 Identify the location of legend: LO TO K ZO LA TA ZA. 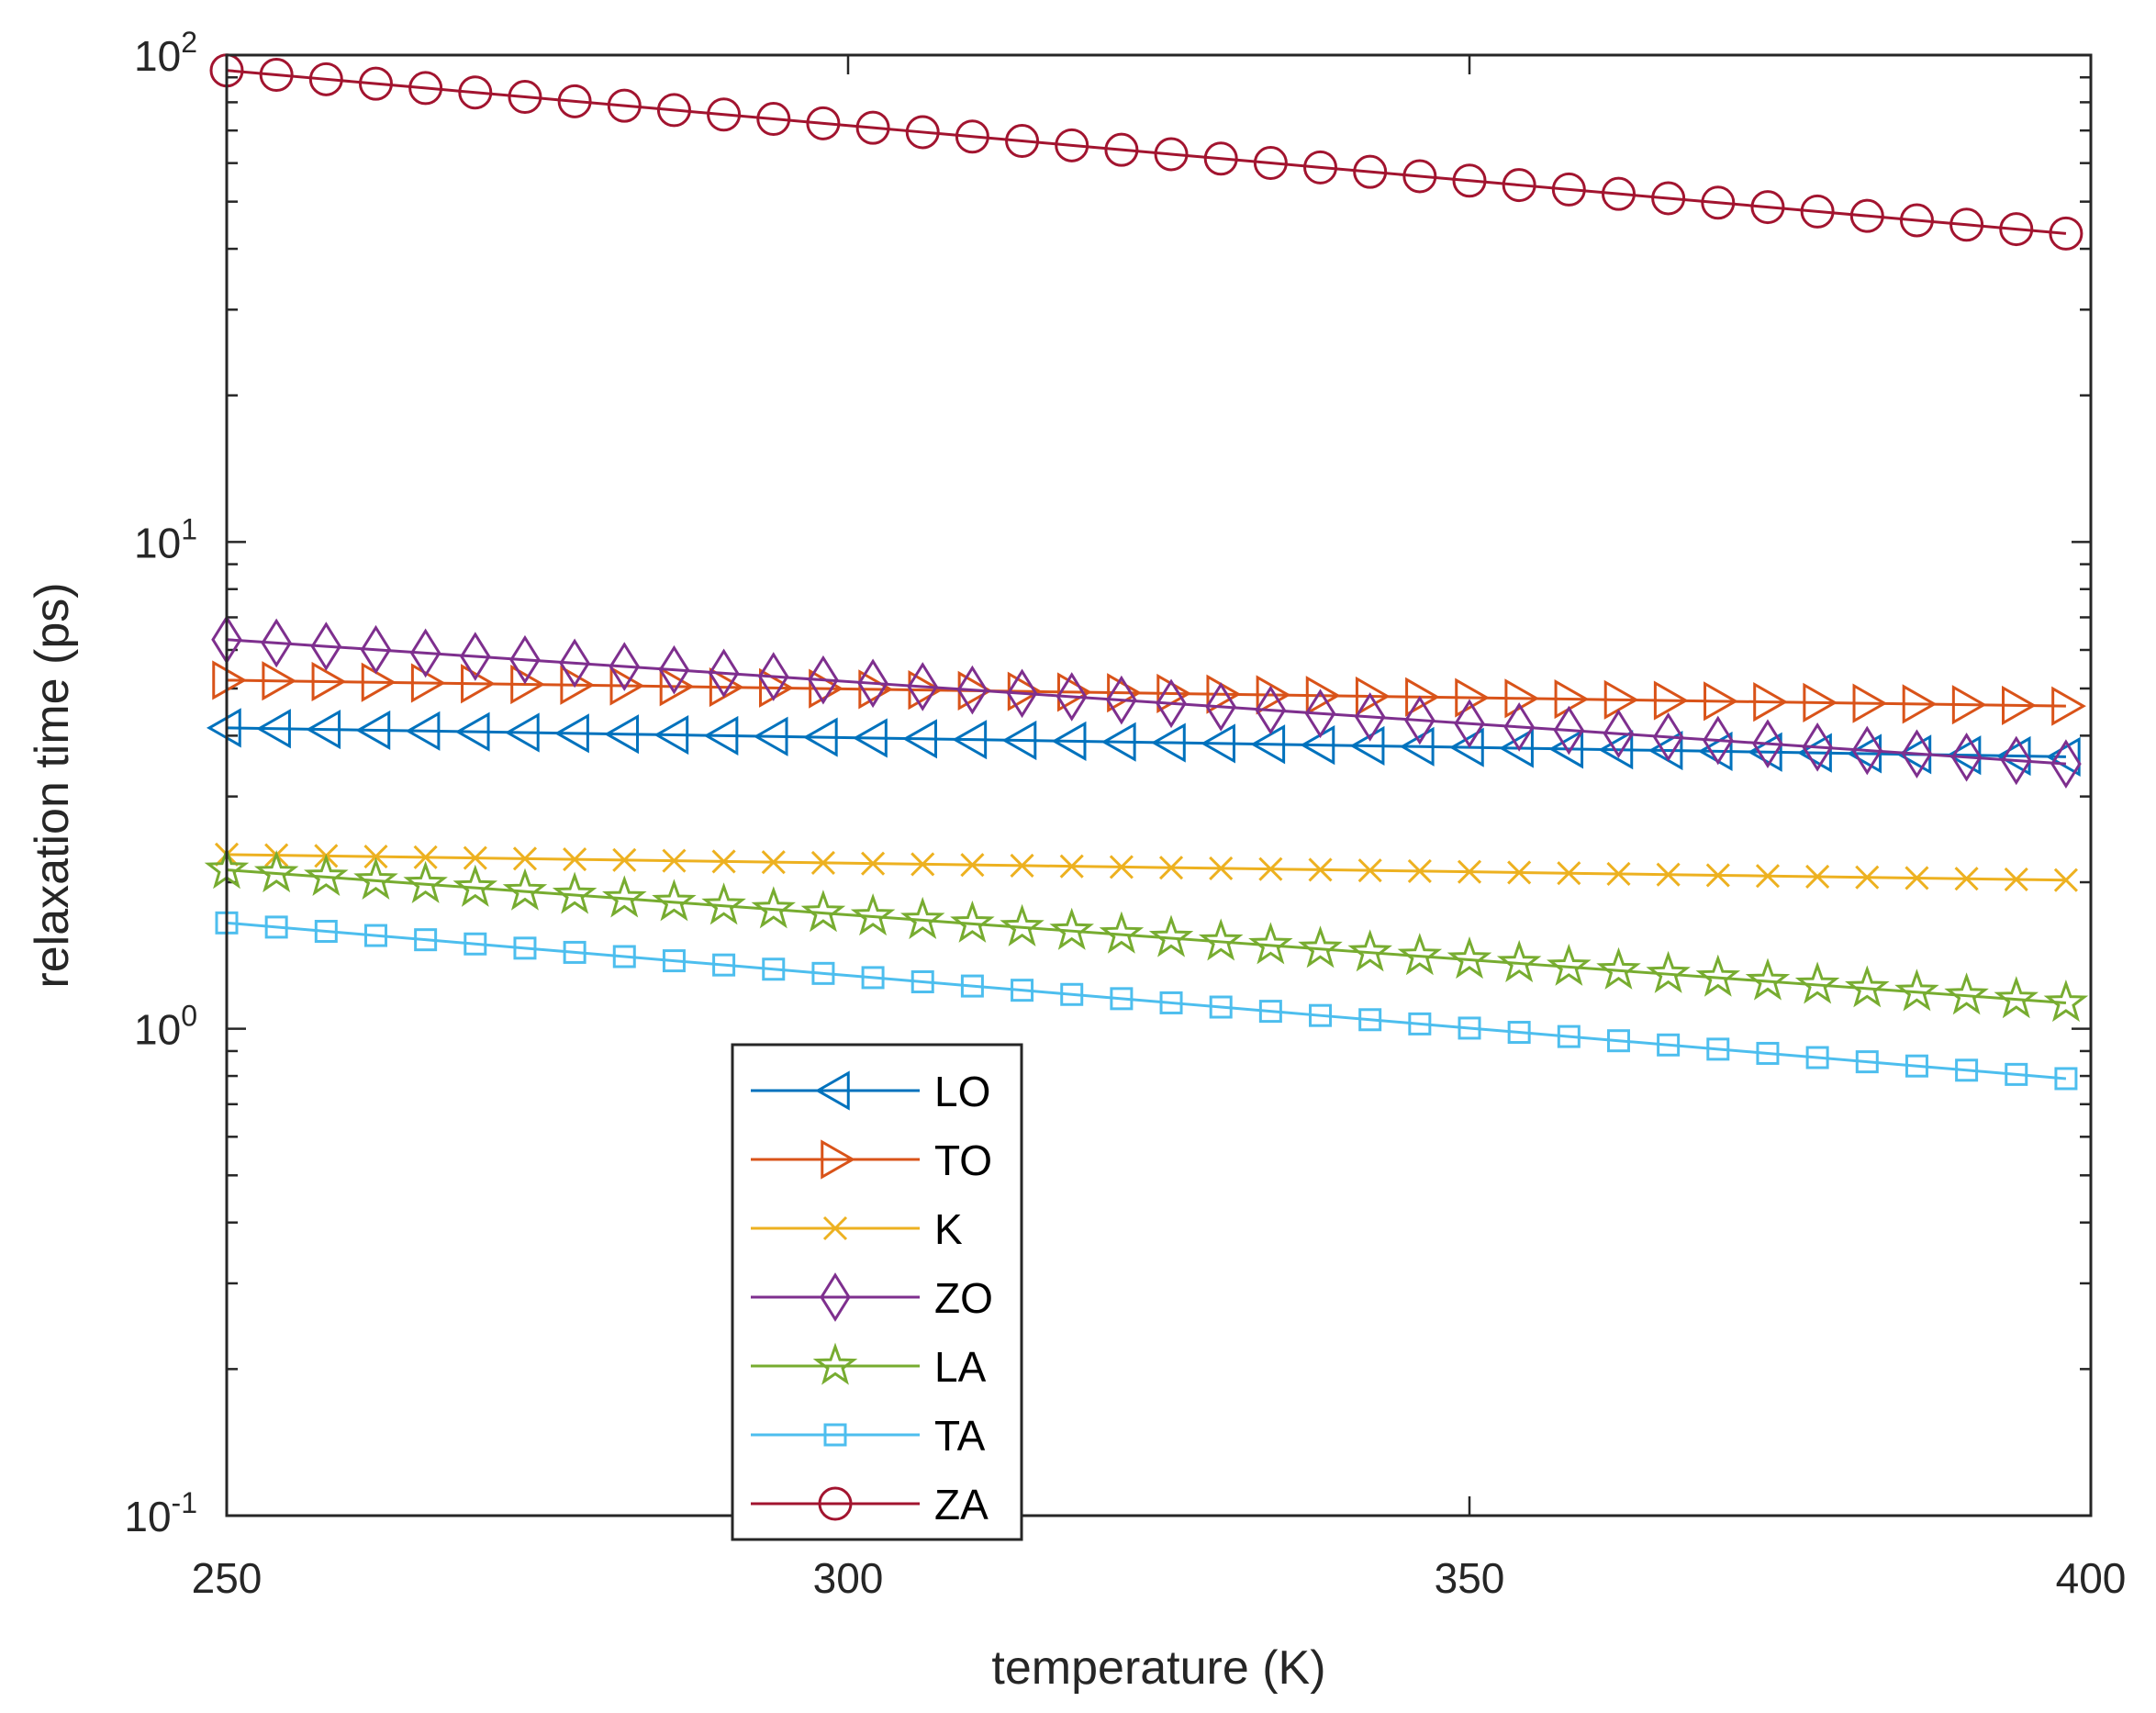
(877, 1292).